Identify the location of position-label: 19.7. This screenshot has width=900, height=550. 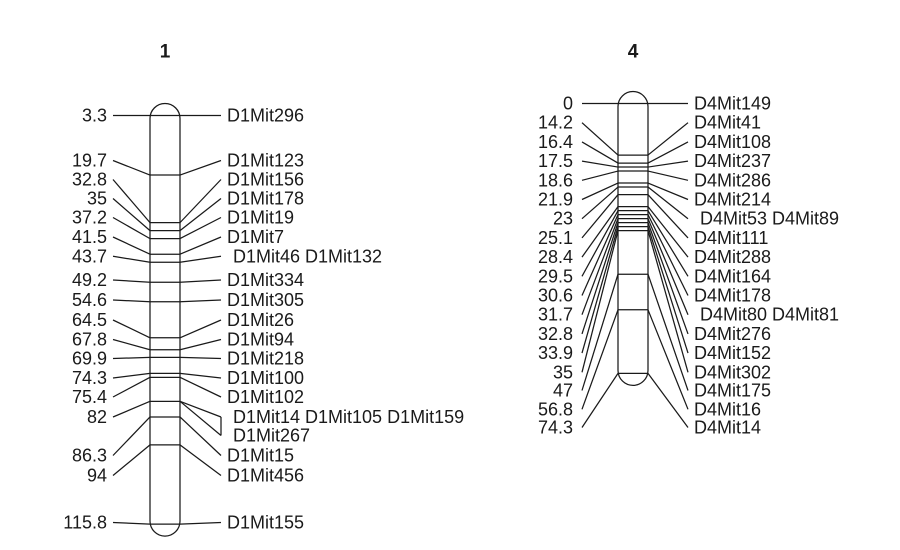
(89, 161).